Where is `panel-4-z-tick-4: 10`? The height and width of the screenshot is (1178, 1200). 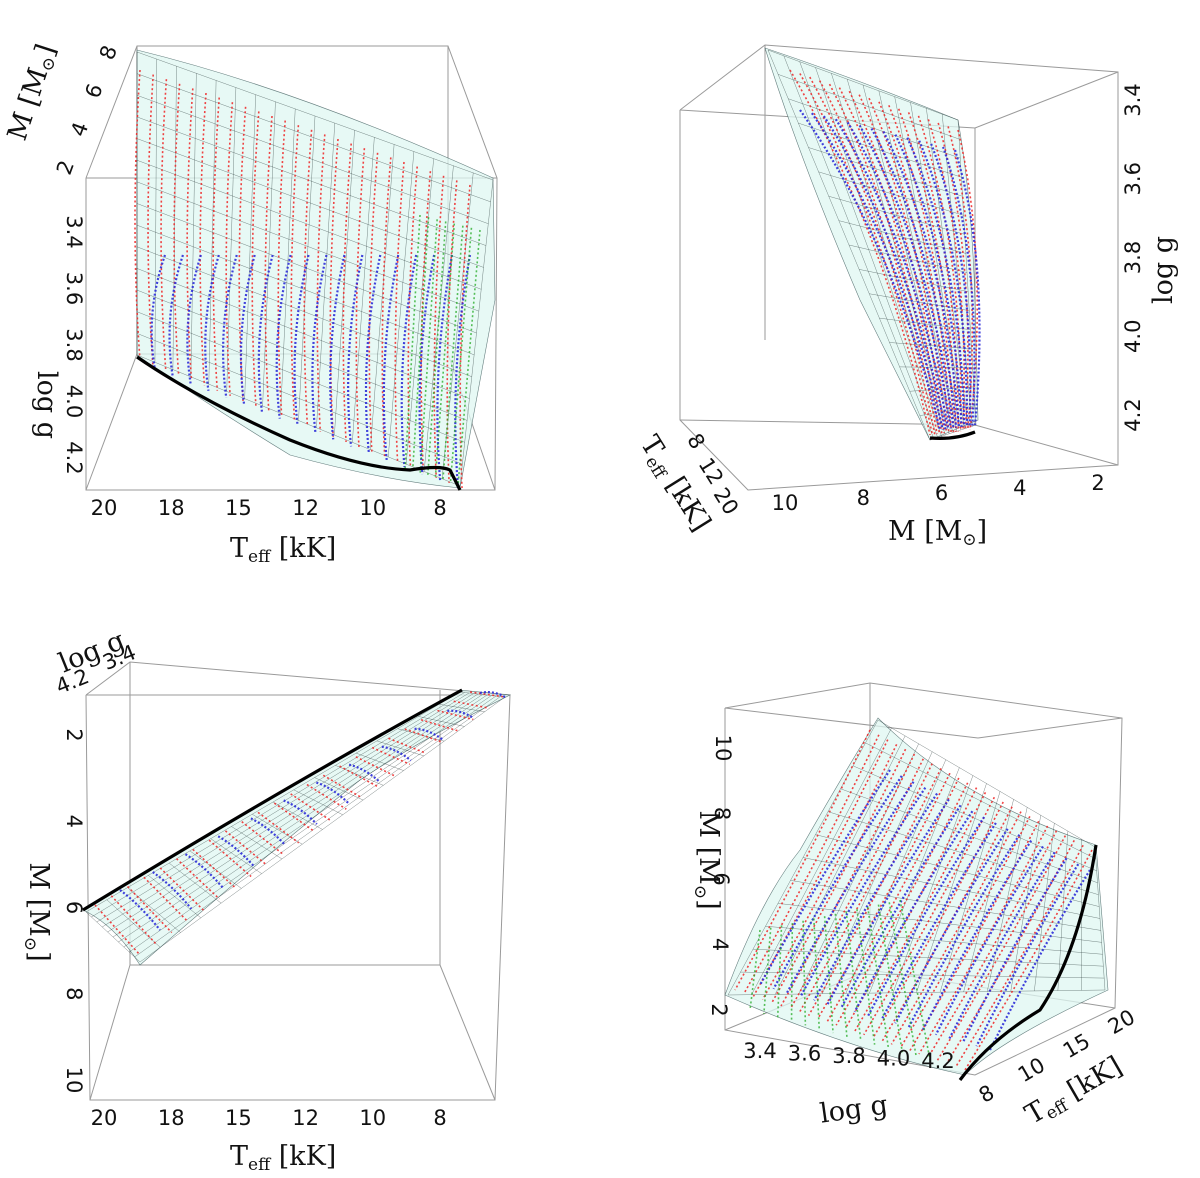
panel-4-z-tick-4: 10 is located at coordinates (723, 748).